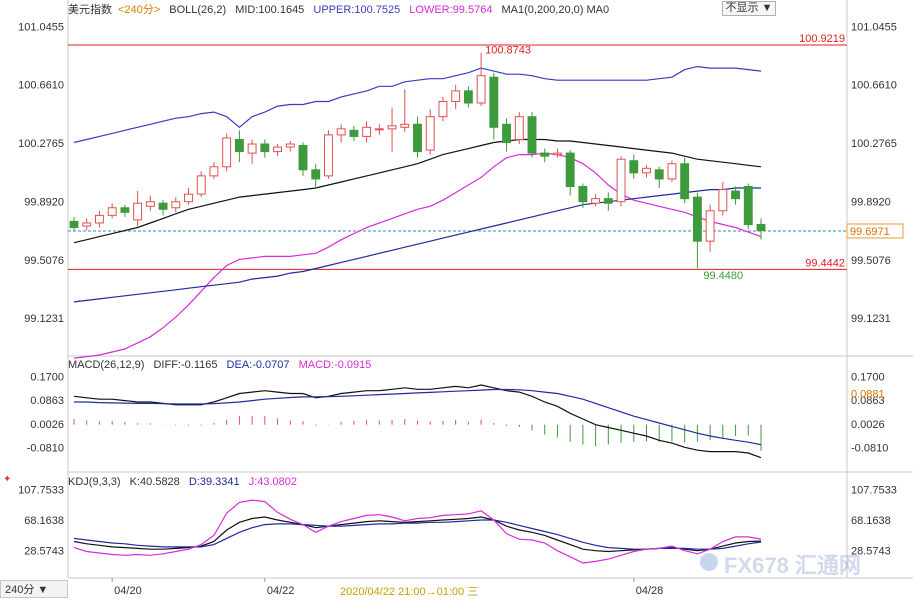  Describe the element at coordinates (47, 425) in the screenshot. I see `macd-y-tick-left: 0.0026` at that location.